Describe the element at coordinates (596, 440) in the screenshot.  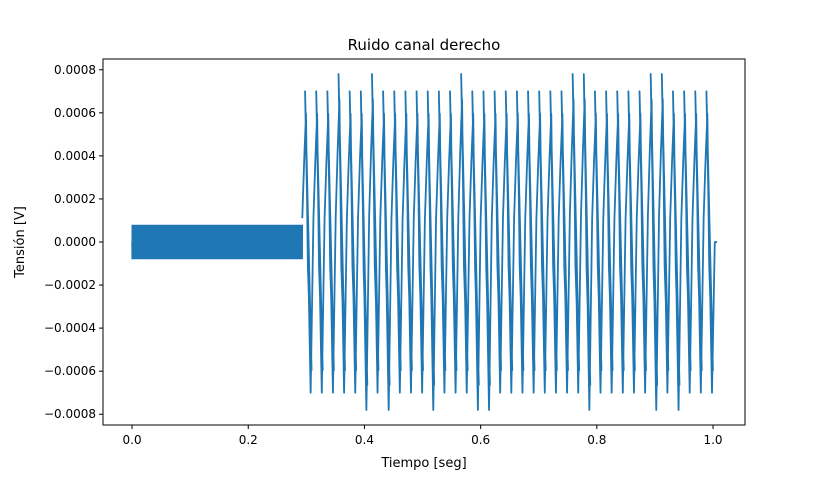
I see `x-tick-label: 0.8` at that location.